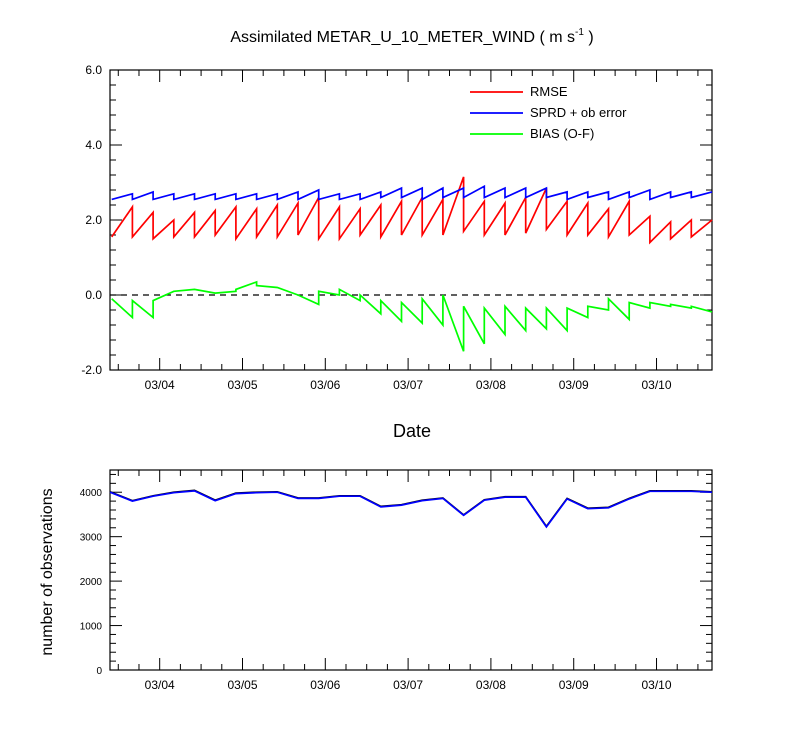 The height and width of the screenshot is (750, 800). I want to click on y-tick-label: 0.0, so click(93, 295).